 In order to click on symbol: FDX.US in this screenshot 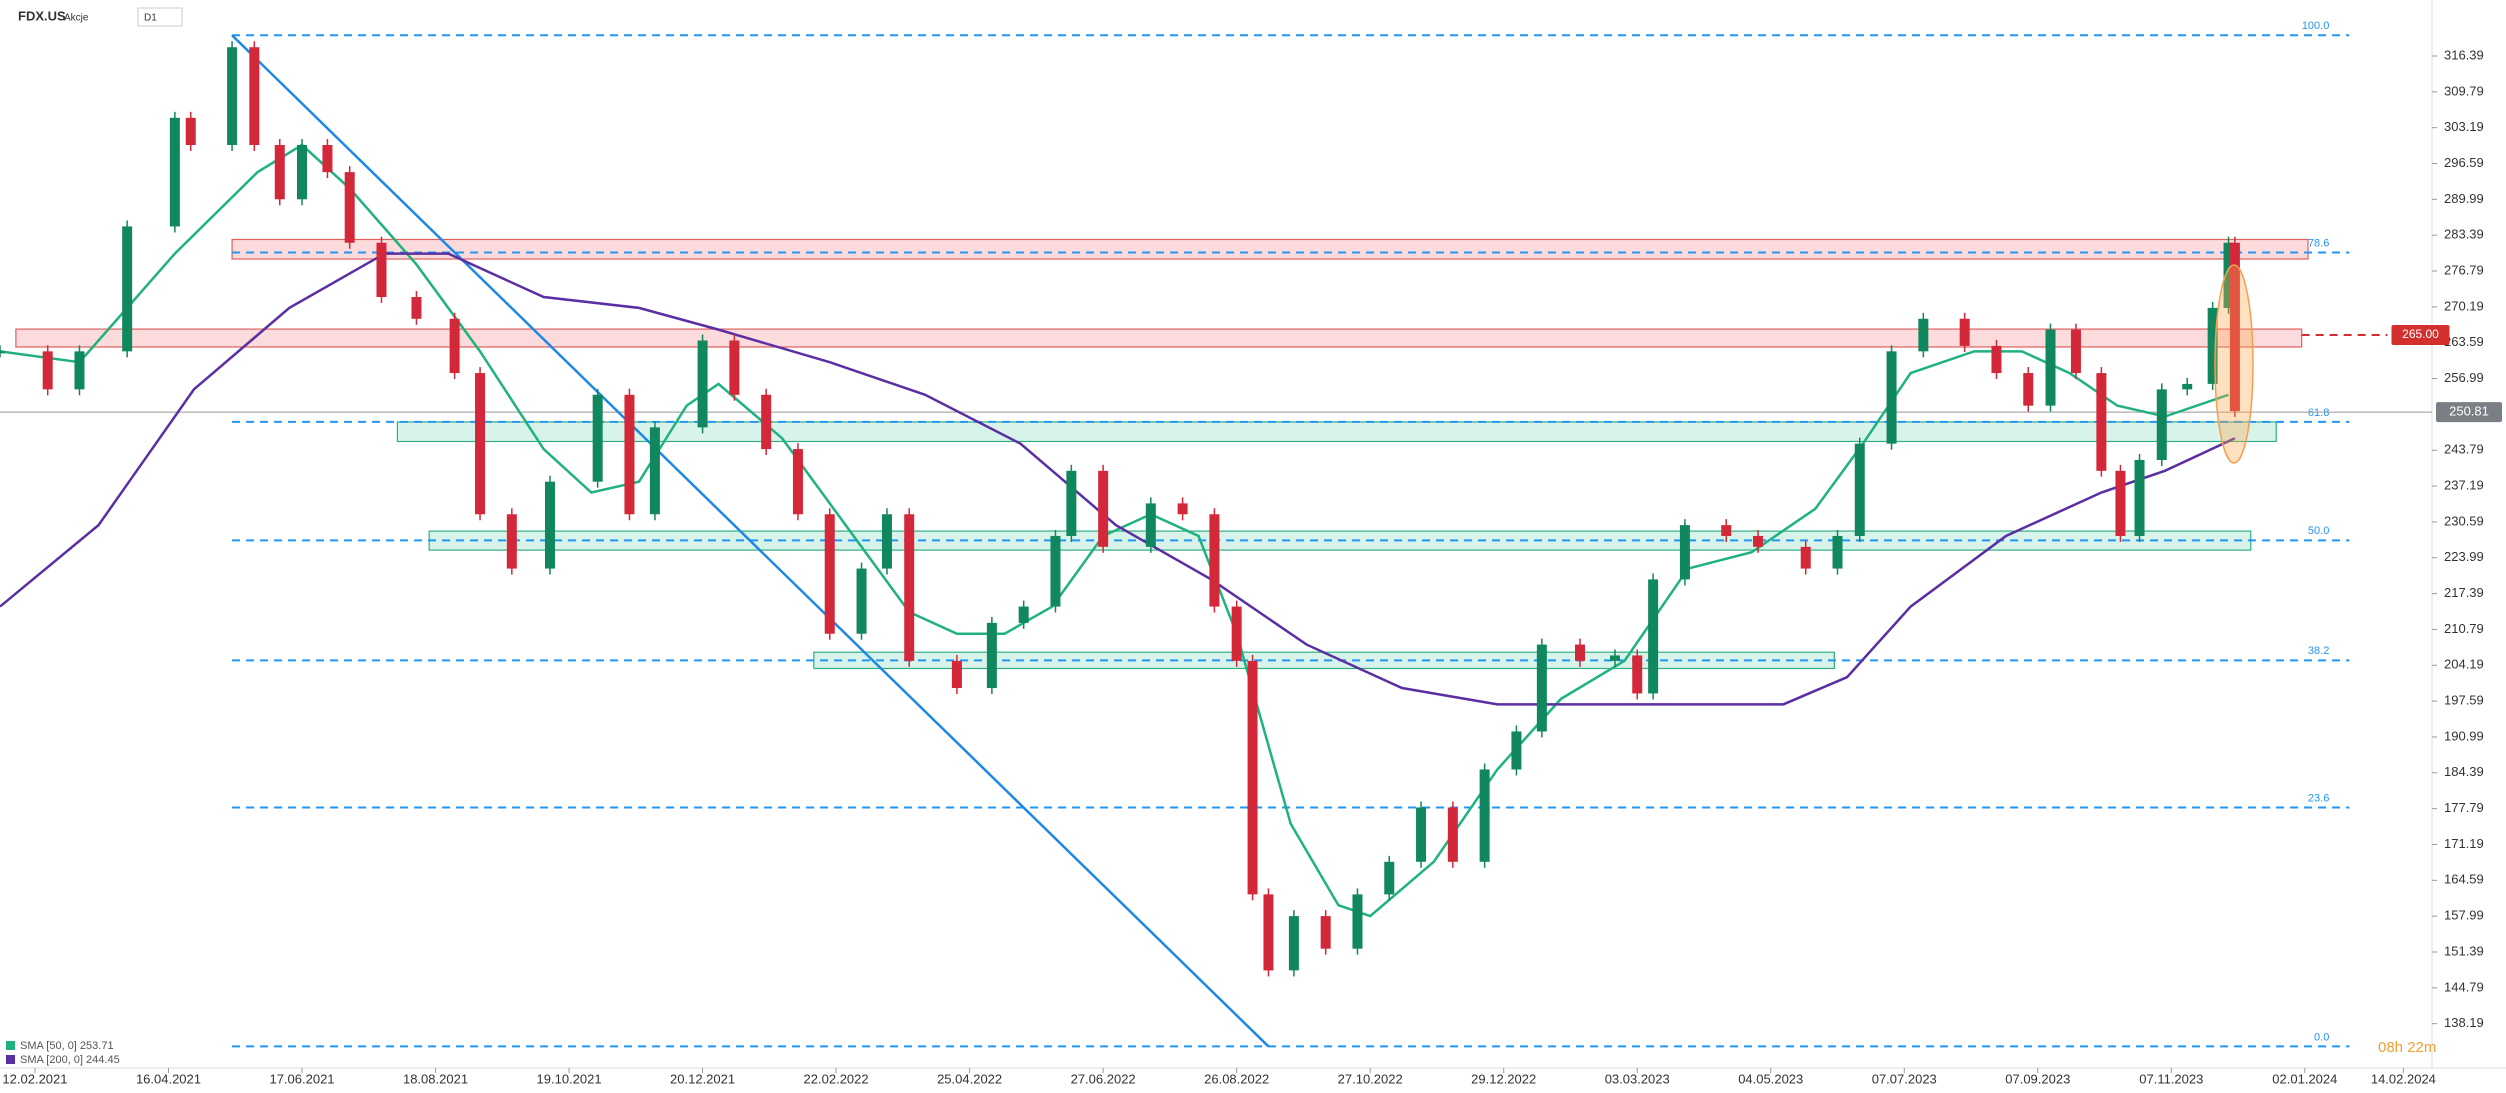, I will do `click(42, 15)`.